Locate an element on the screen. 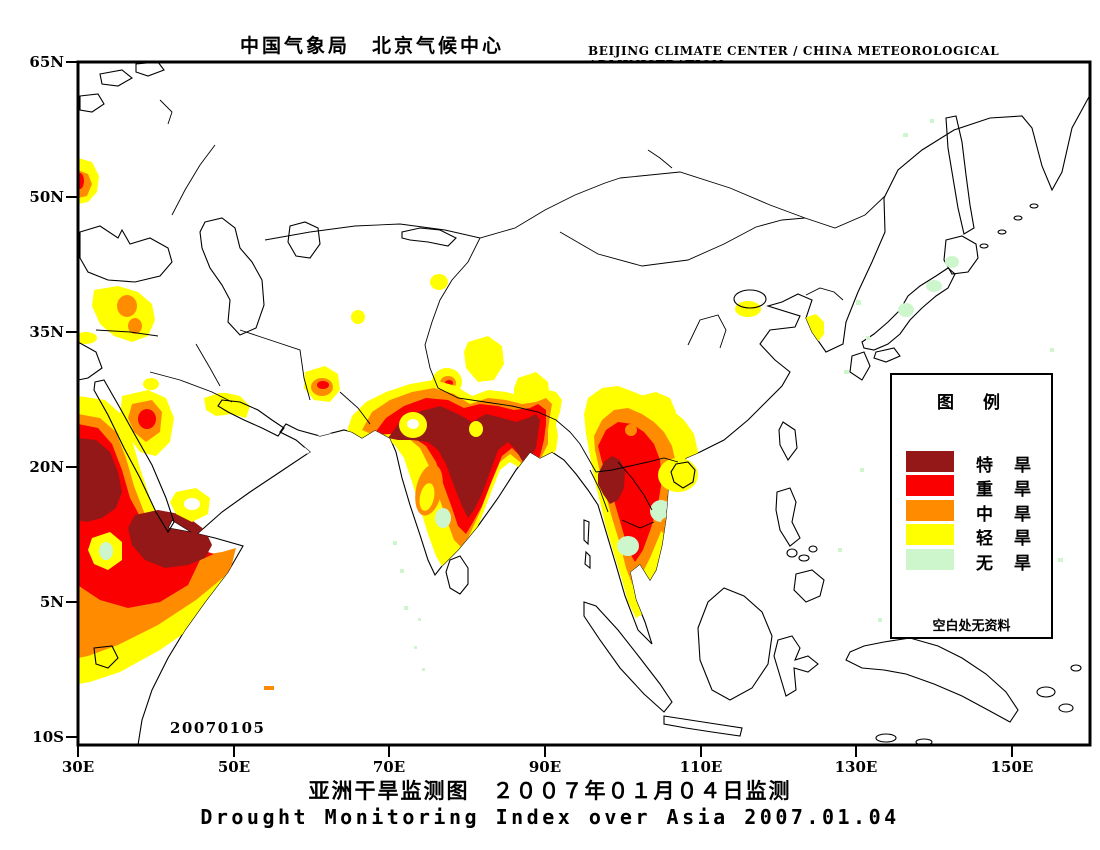 The width and height of the screenshot is (1100, 850). legend-item-label: 轻 旱 is located at coordinates (1004, 539).